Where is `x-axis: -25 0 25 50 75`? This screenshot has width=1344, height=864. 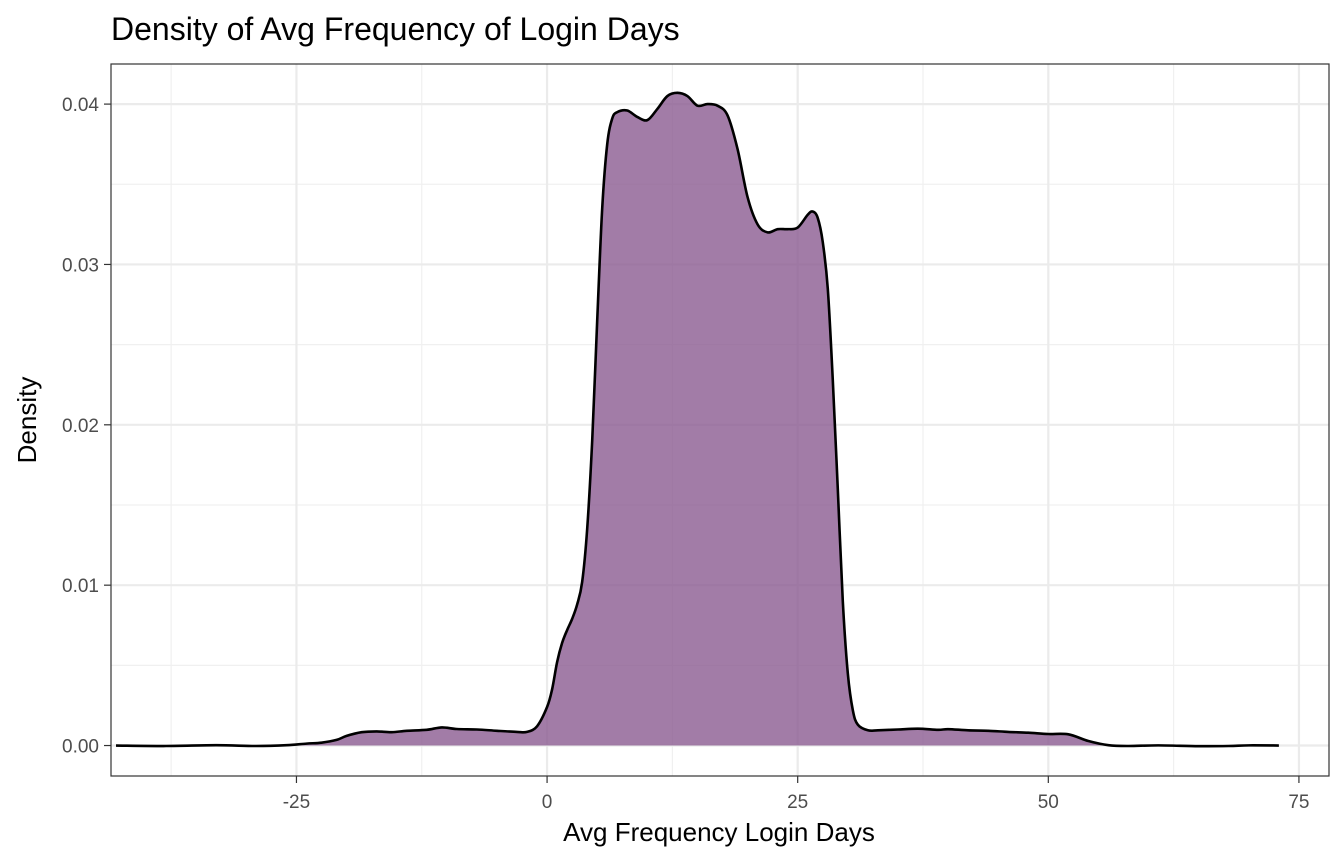
x-axis: -25 0 25 50 75 is located at coordinates (796, 794).